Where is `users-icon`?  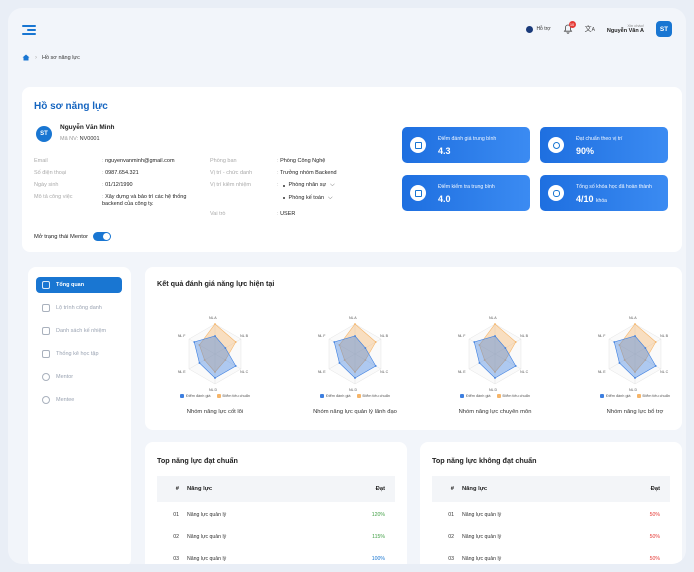 users-icon is located at coordinates (46, 331).